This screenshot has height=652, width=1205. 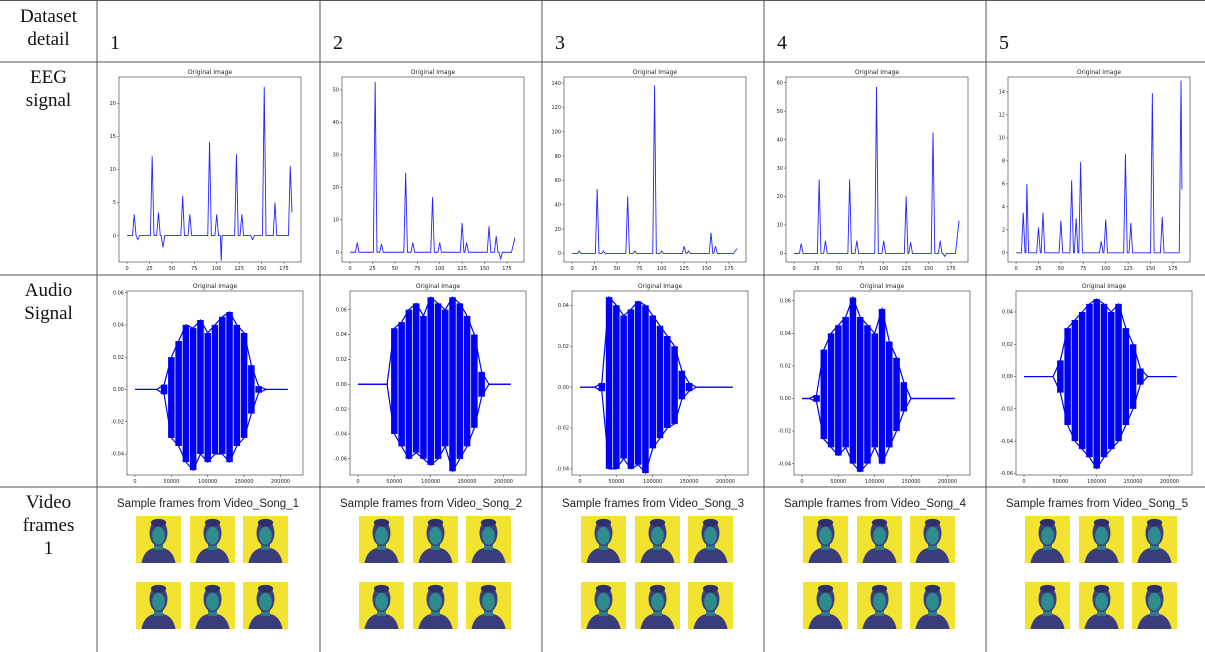 I want to click on x-tick-label: 150000, so click(x=467, y=482).